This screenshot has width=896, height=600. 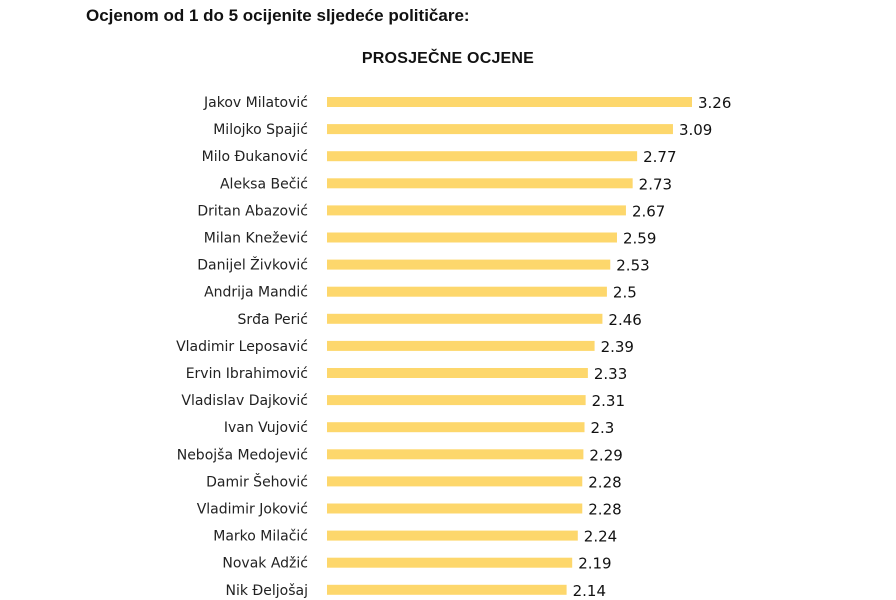 I want to click on value-label-aleksa-becic: 2.73, so click(x=655, y=184).